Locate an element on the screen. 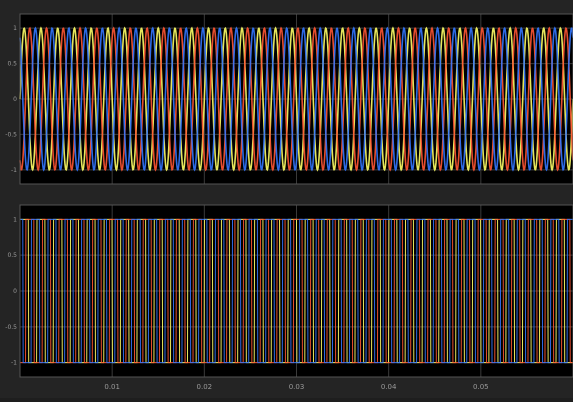 This screenshot has height=402, width=573. x-tick-label: 0.02 is located at coordinates (205, 387).